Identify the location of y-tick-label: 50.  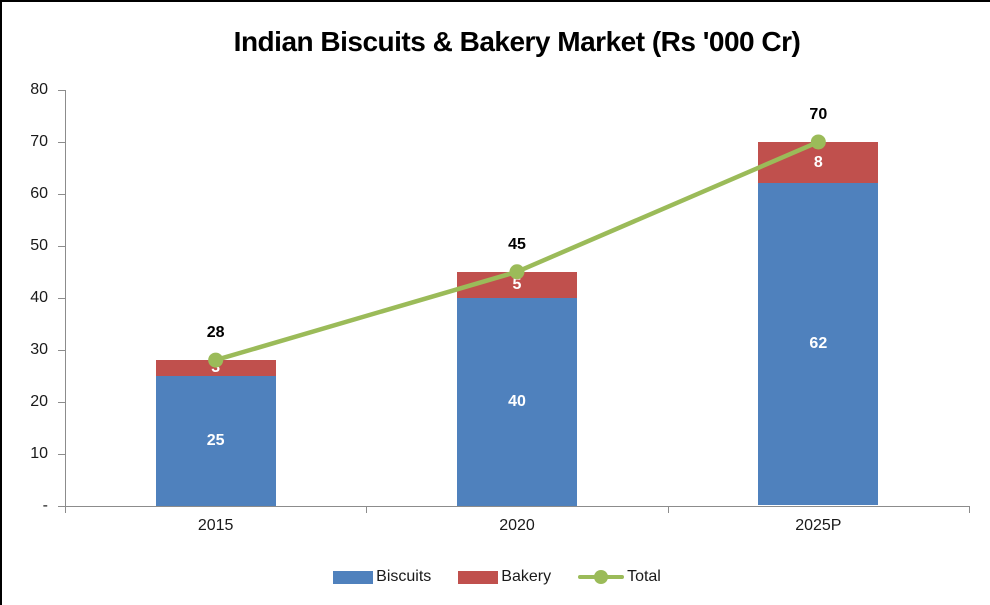
(39, 245).